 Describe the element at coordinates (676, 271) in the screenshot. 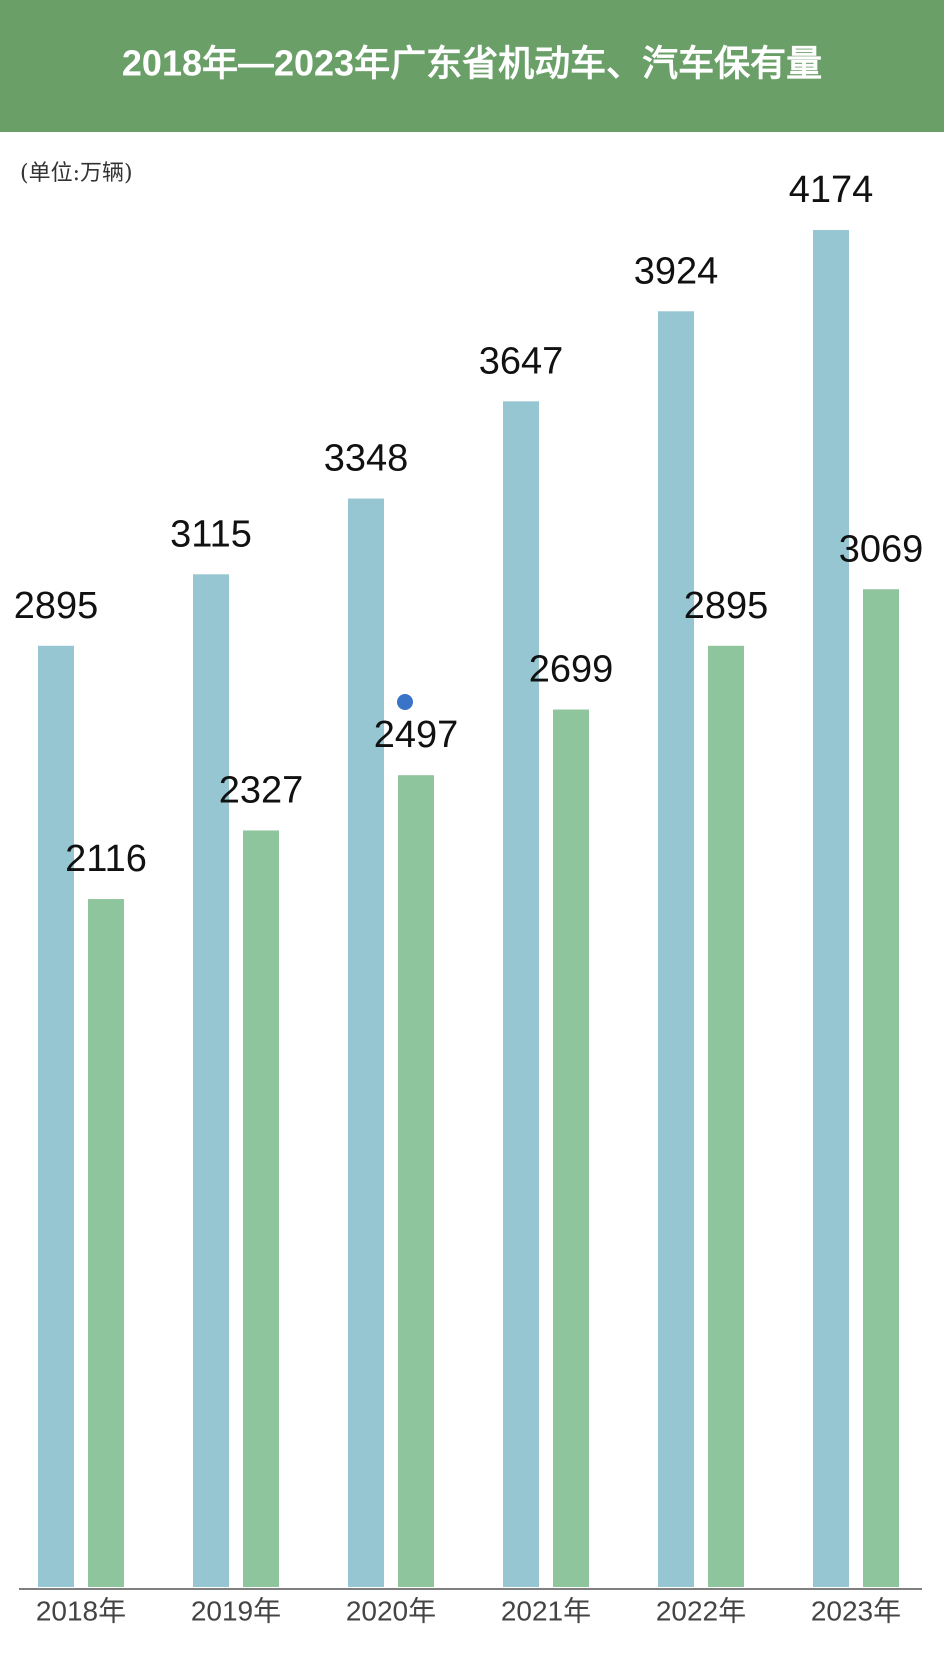

I see `value-label: 3924` at that location.